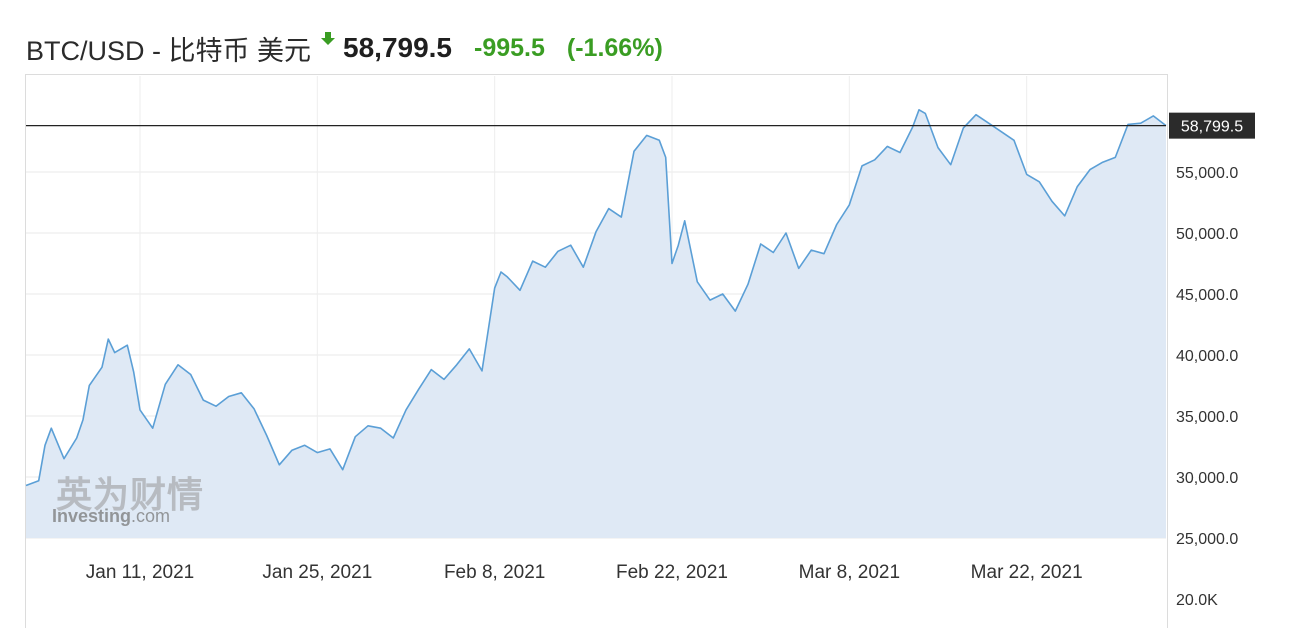 This screenshot has height=628, width=1306. Describe the element at coordinates (92, 516) in the screenshot. I see `watermark-brand: Investing` at that location.